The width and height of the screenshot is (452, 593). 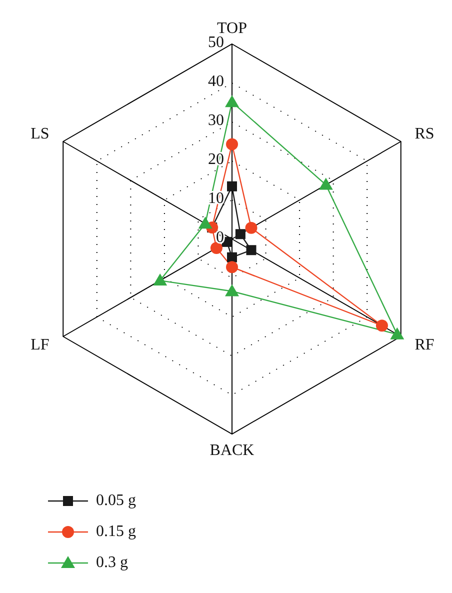 What do you see at coordinates (216, 120) in the screenshot?
I see `y-tick-label: 30` at bounding box center [216, 120].